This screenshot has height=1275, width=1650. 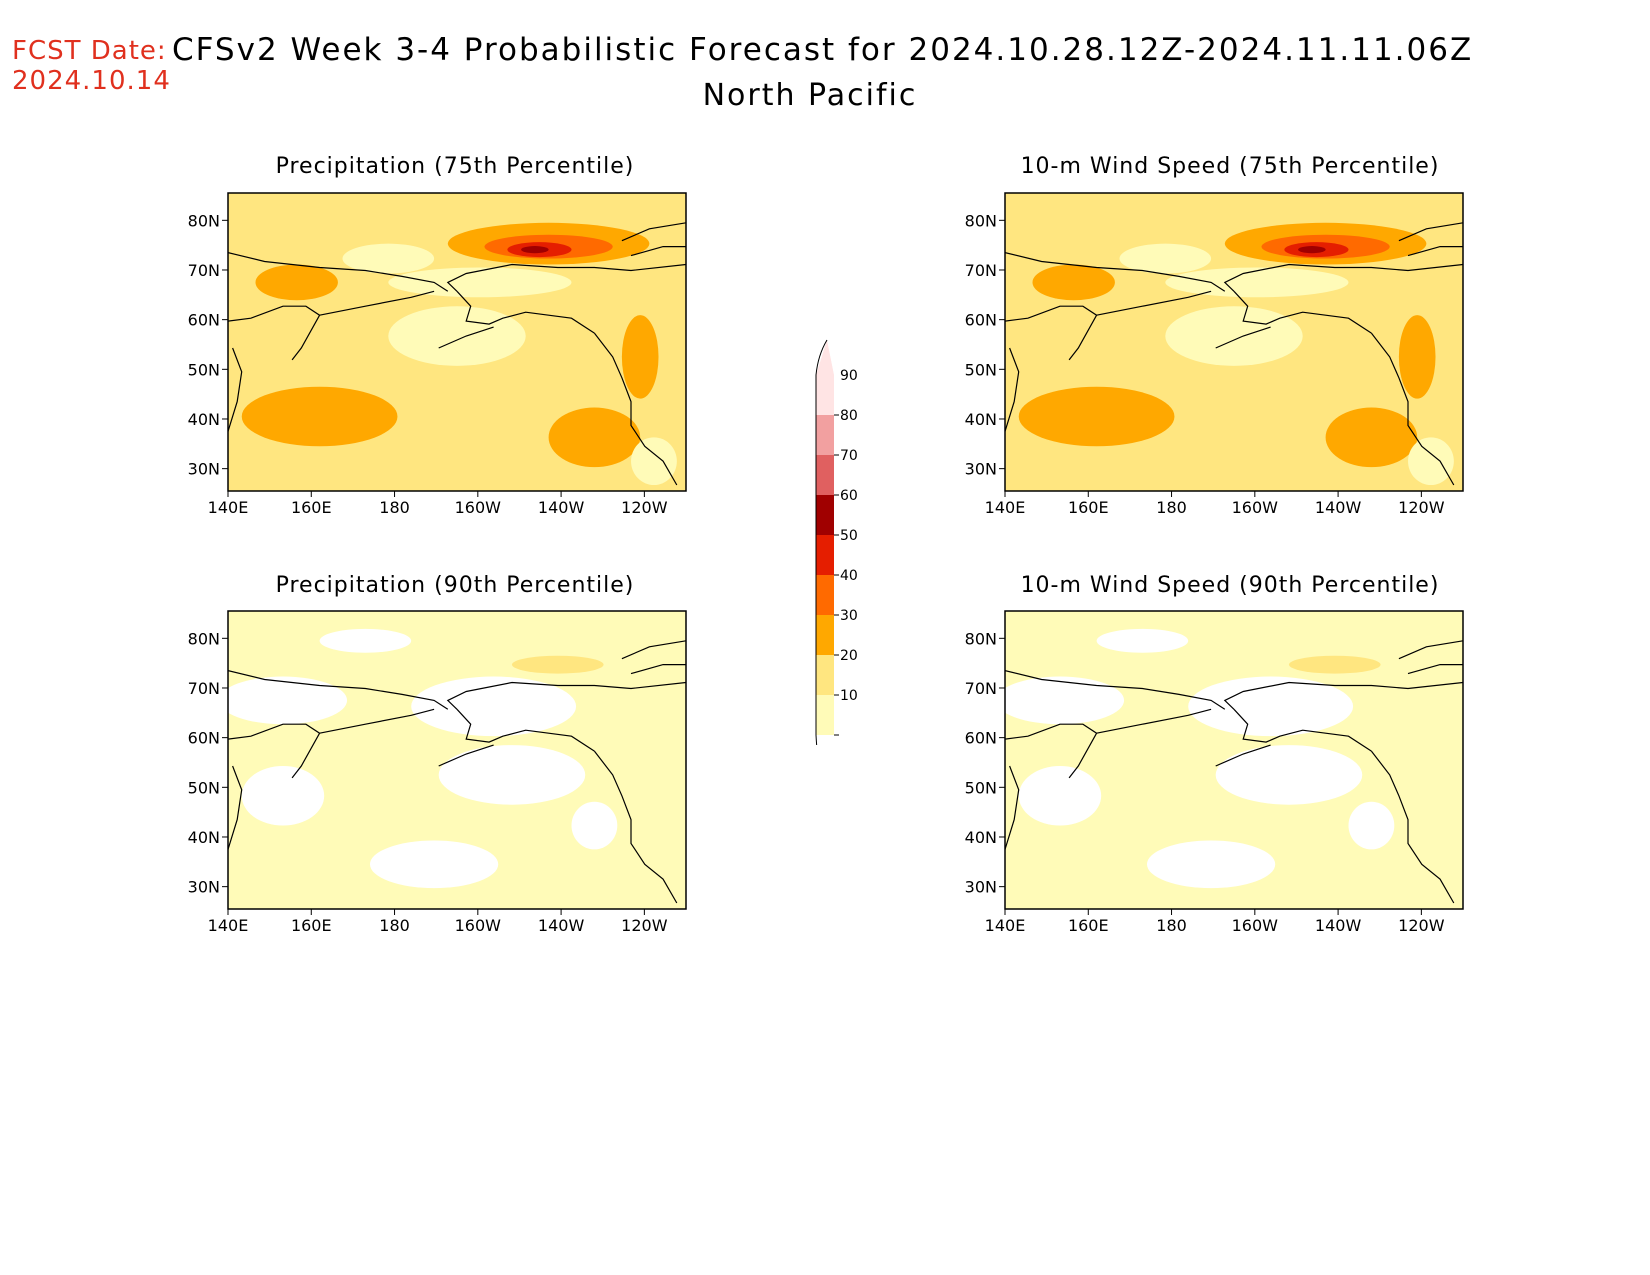 I want to click on lat-label: 60N, so click(x=204, y=738).